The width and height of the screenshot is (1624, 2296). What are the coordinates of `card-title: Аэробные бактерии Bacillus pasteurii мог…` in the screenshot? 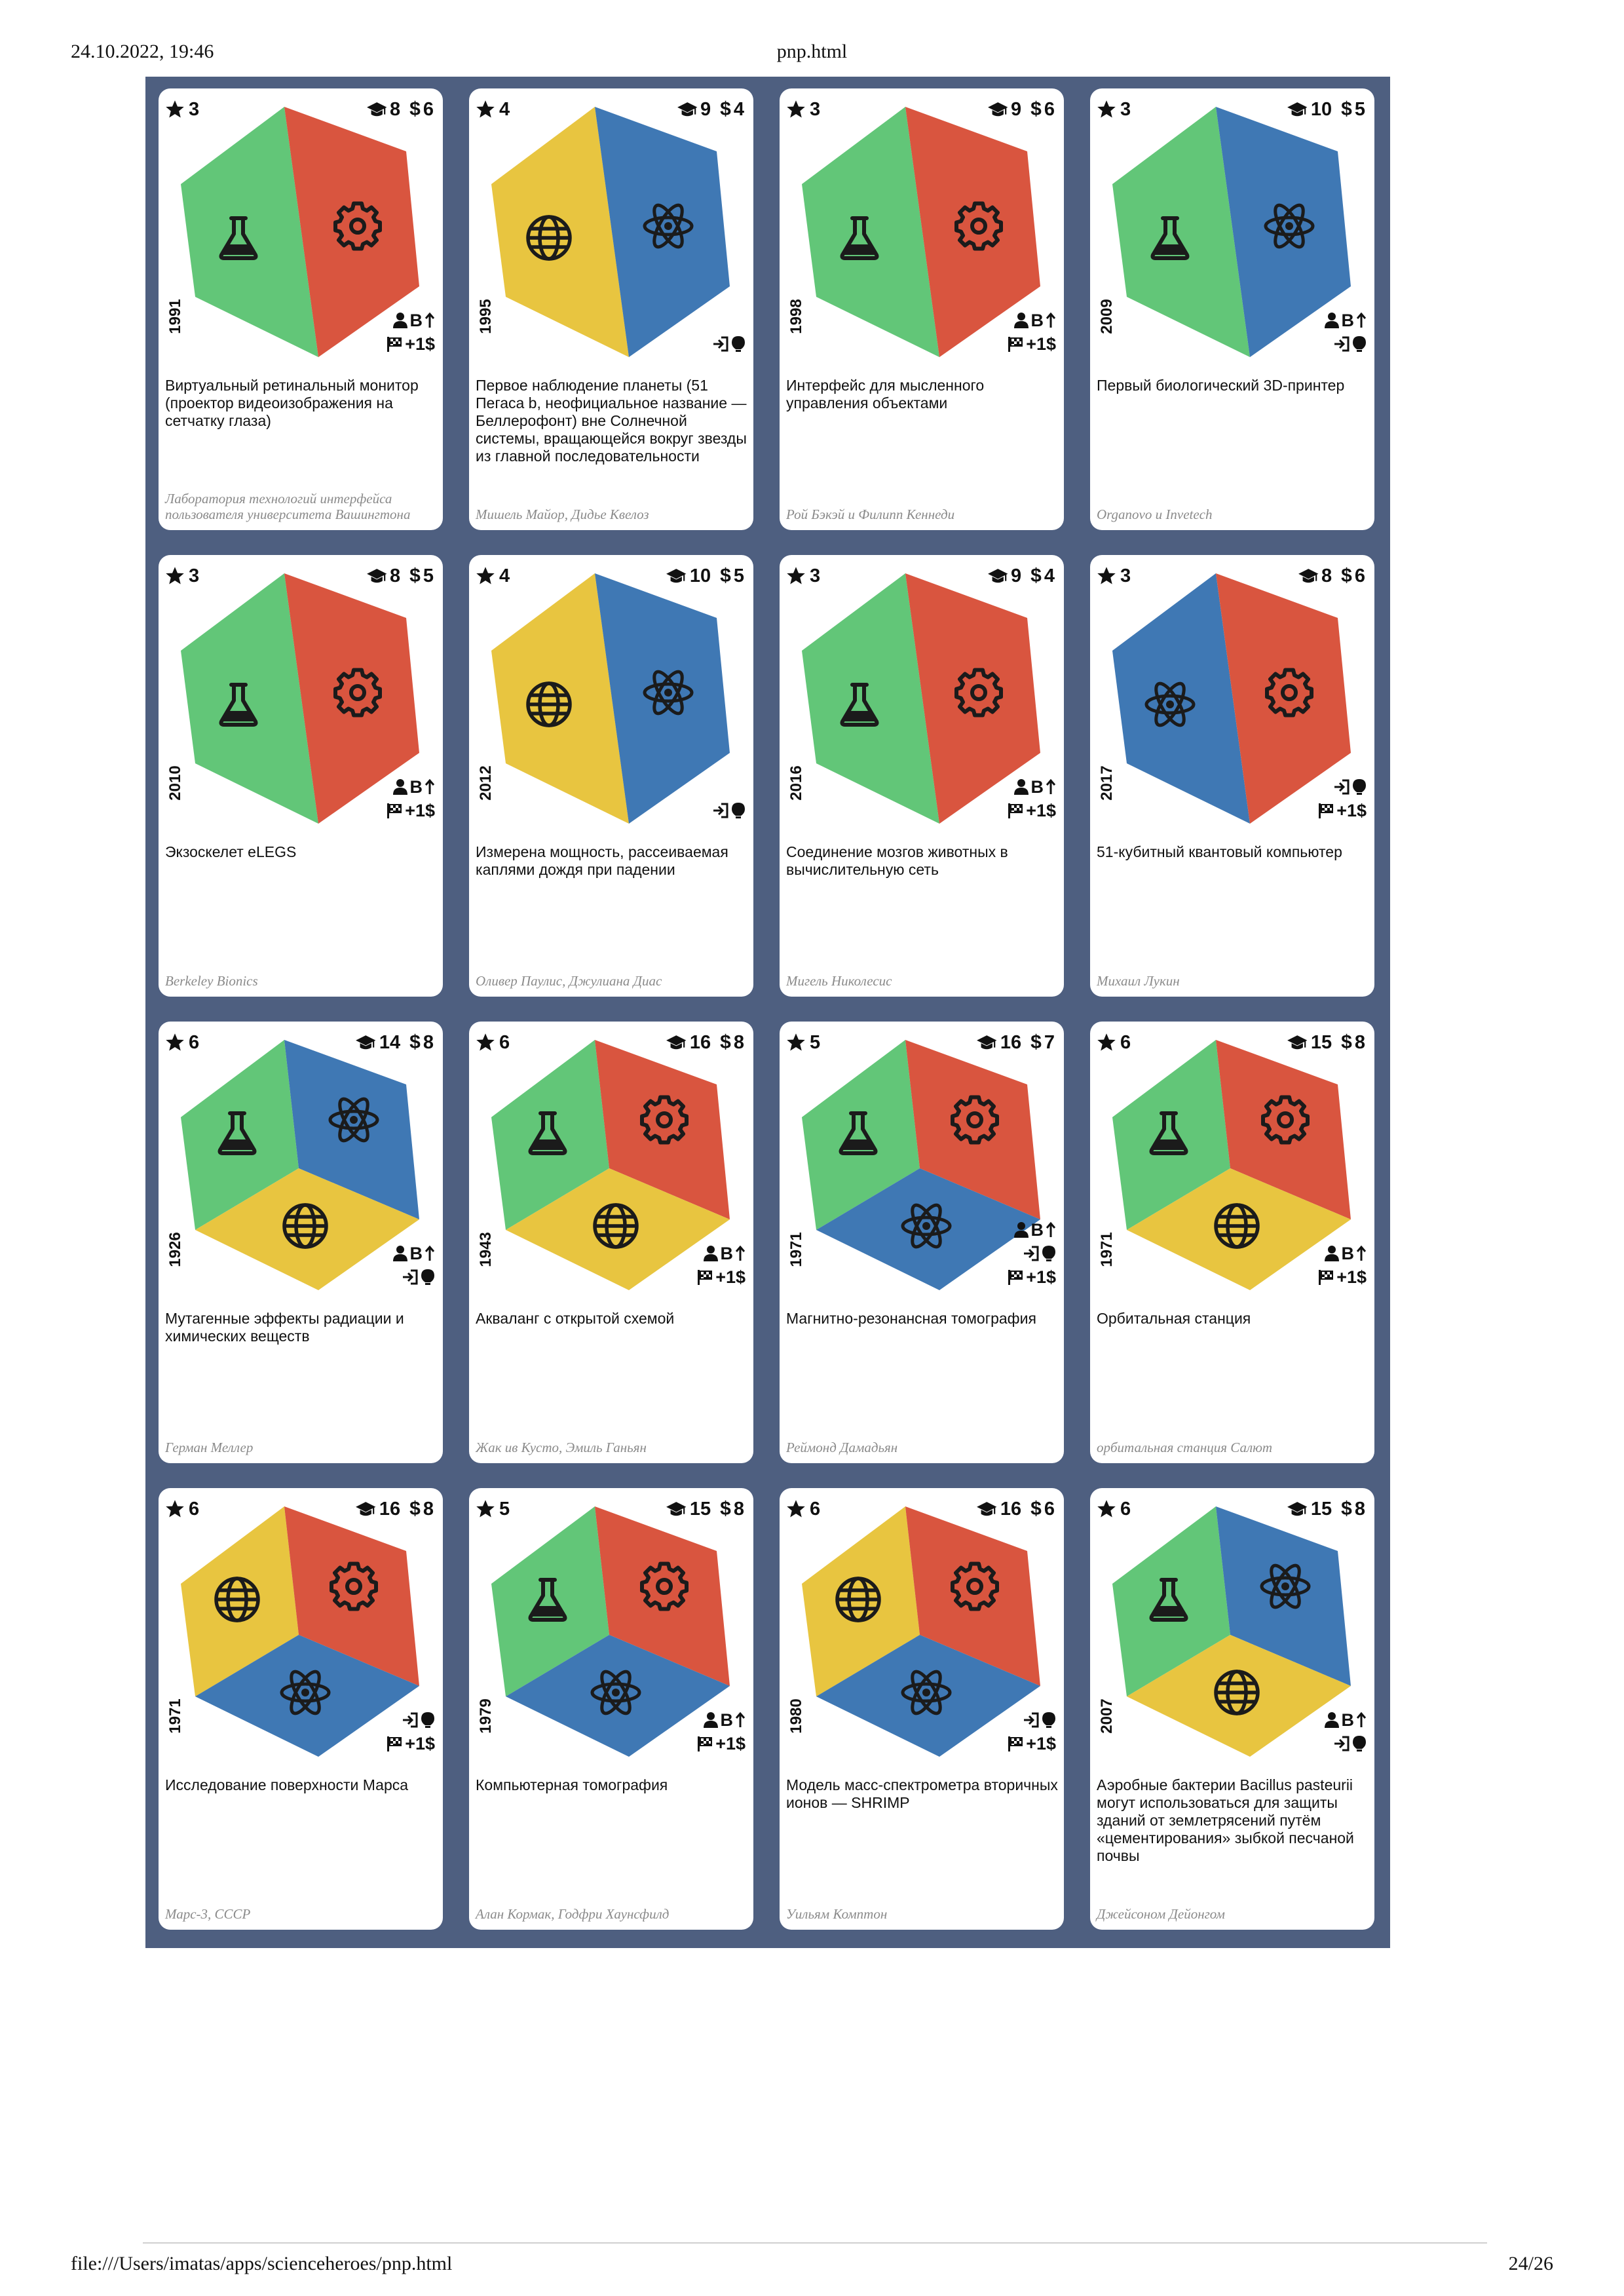 It's located at (1225, 1820).